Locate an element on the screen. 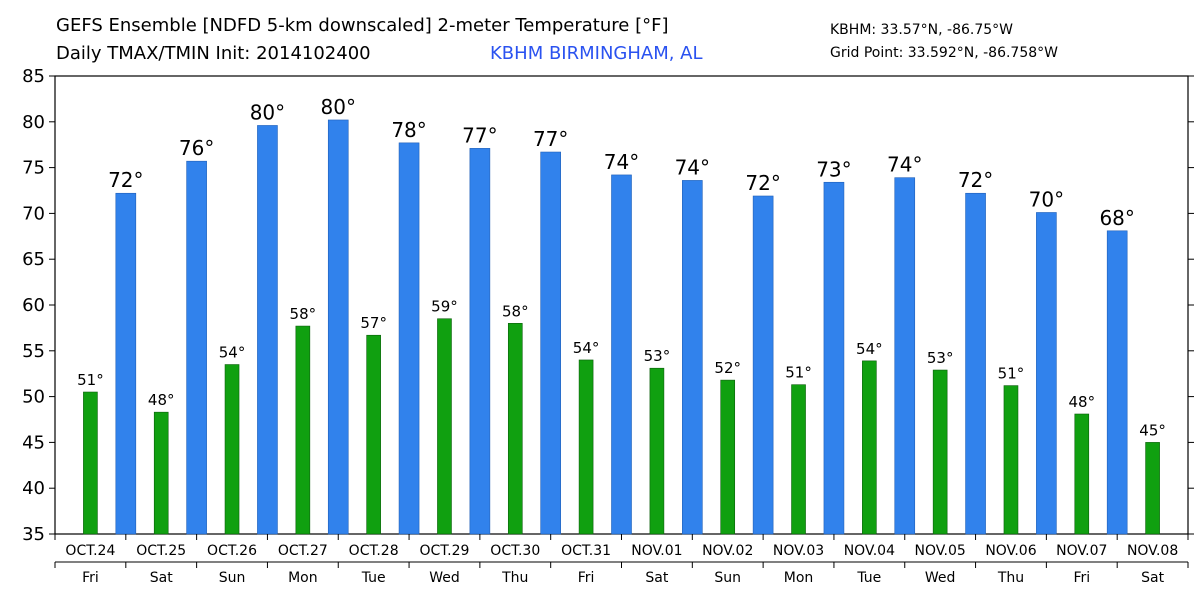 This screenshot has height=600, width=1200. x-date-label: OCT.27 is located at coordinates (303, 551).